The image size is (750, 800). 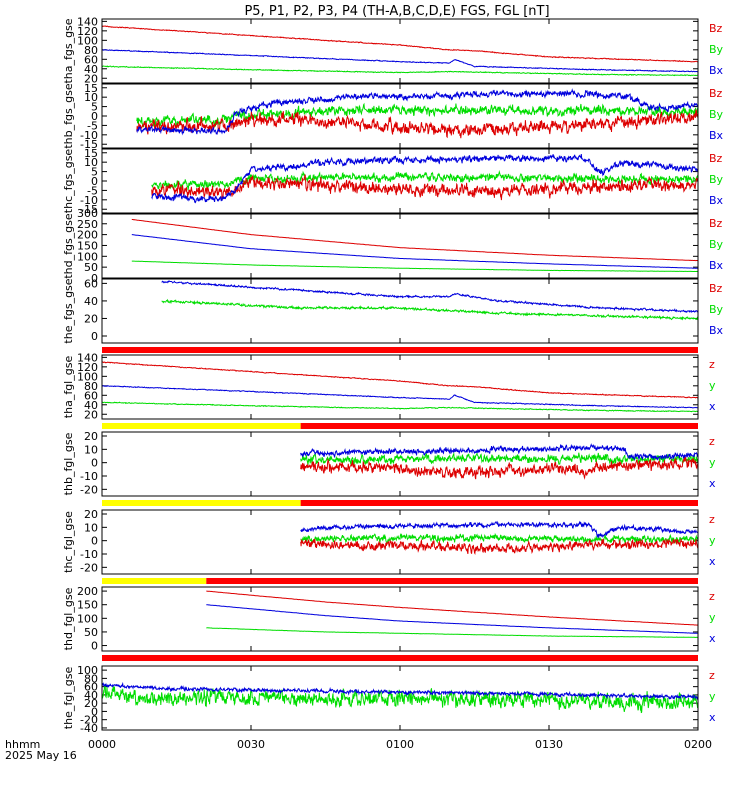 What do you see at coordinates (22, 744) in the screenshot?
I see `time-unit-label: hhmm` at bounding box center [22, 744].